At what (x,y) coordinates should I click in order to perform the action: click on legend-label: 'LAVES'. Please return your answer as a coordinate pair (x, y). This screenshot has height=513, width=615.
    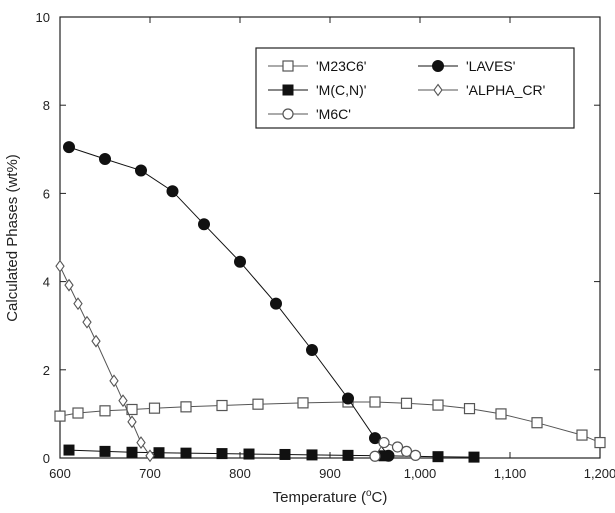
    Looking at the image, I should click on (490, 66).